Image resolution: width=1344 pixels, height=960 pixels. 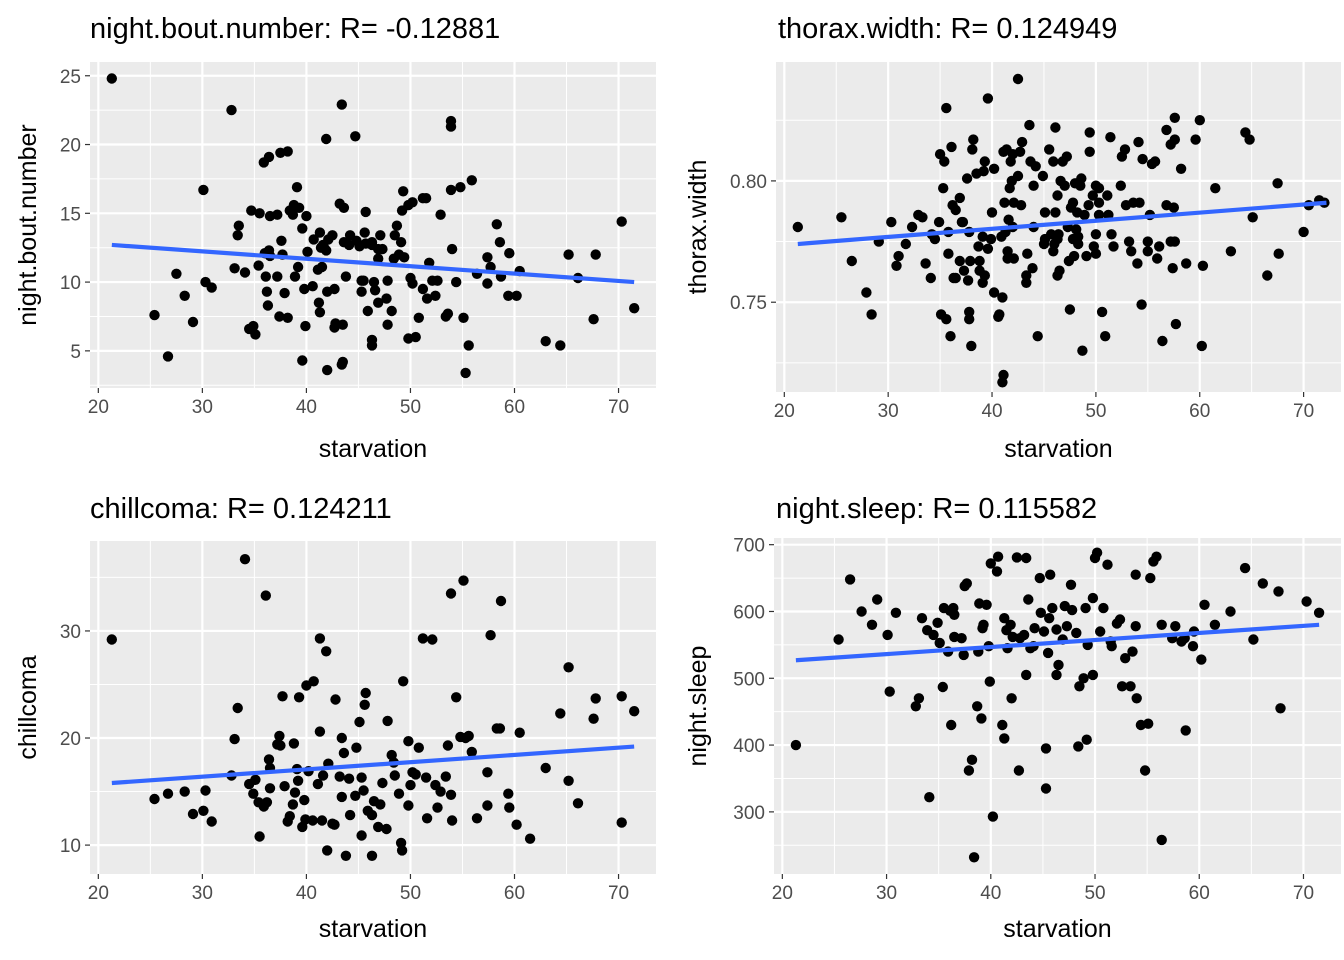 What do you see at coordinates (1199, 893) in the screenshot?
I see `x-tick-label: 60` at bounding box center [1199, 893].